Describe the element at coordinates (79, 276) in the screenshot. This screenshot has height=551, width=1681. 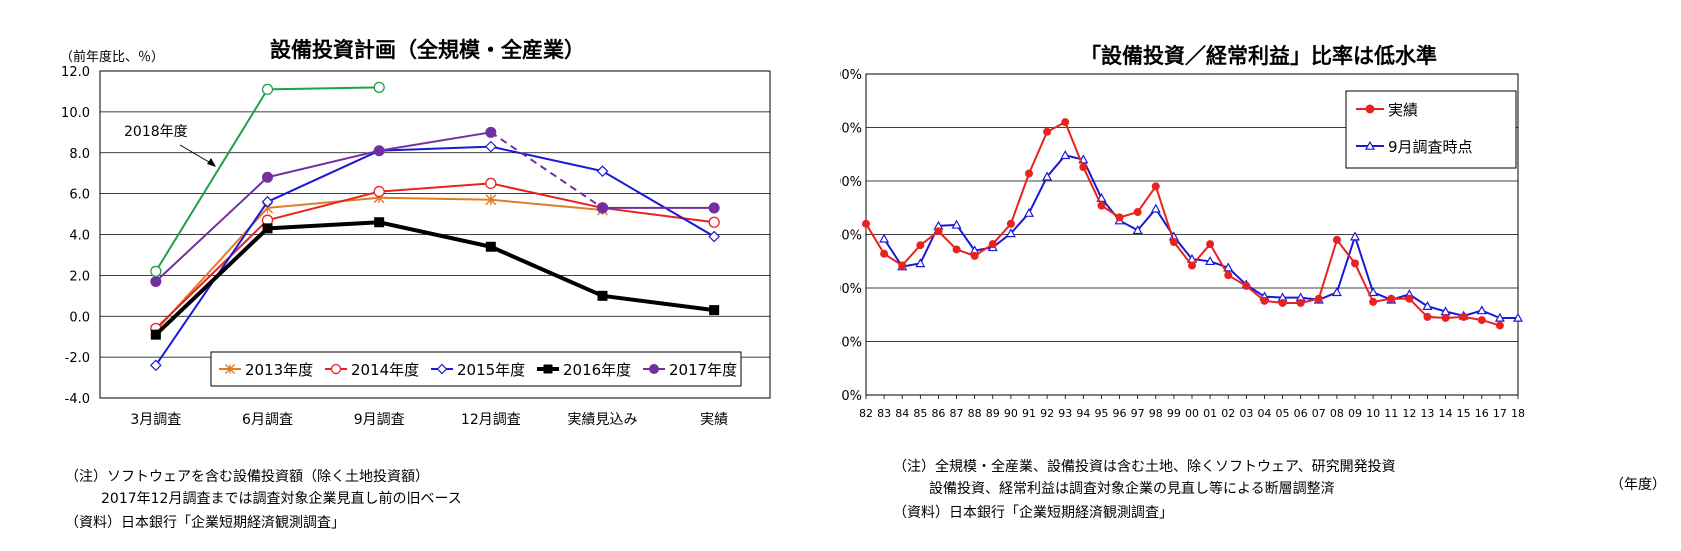
I see `left-y-tick-label: 2.0` at that location.